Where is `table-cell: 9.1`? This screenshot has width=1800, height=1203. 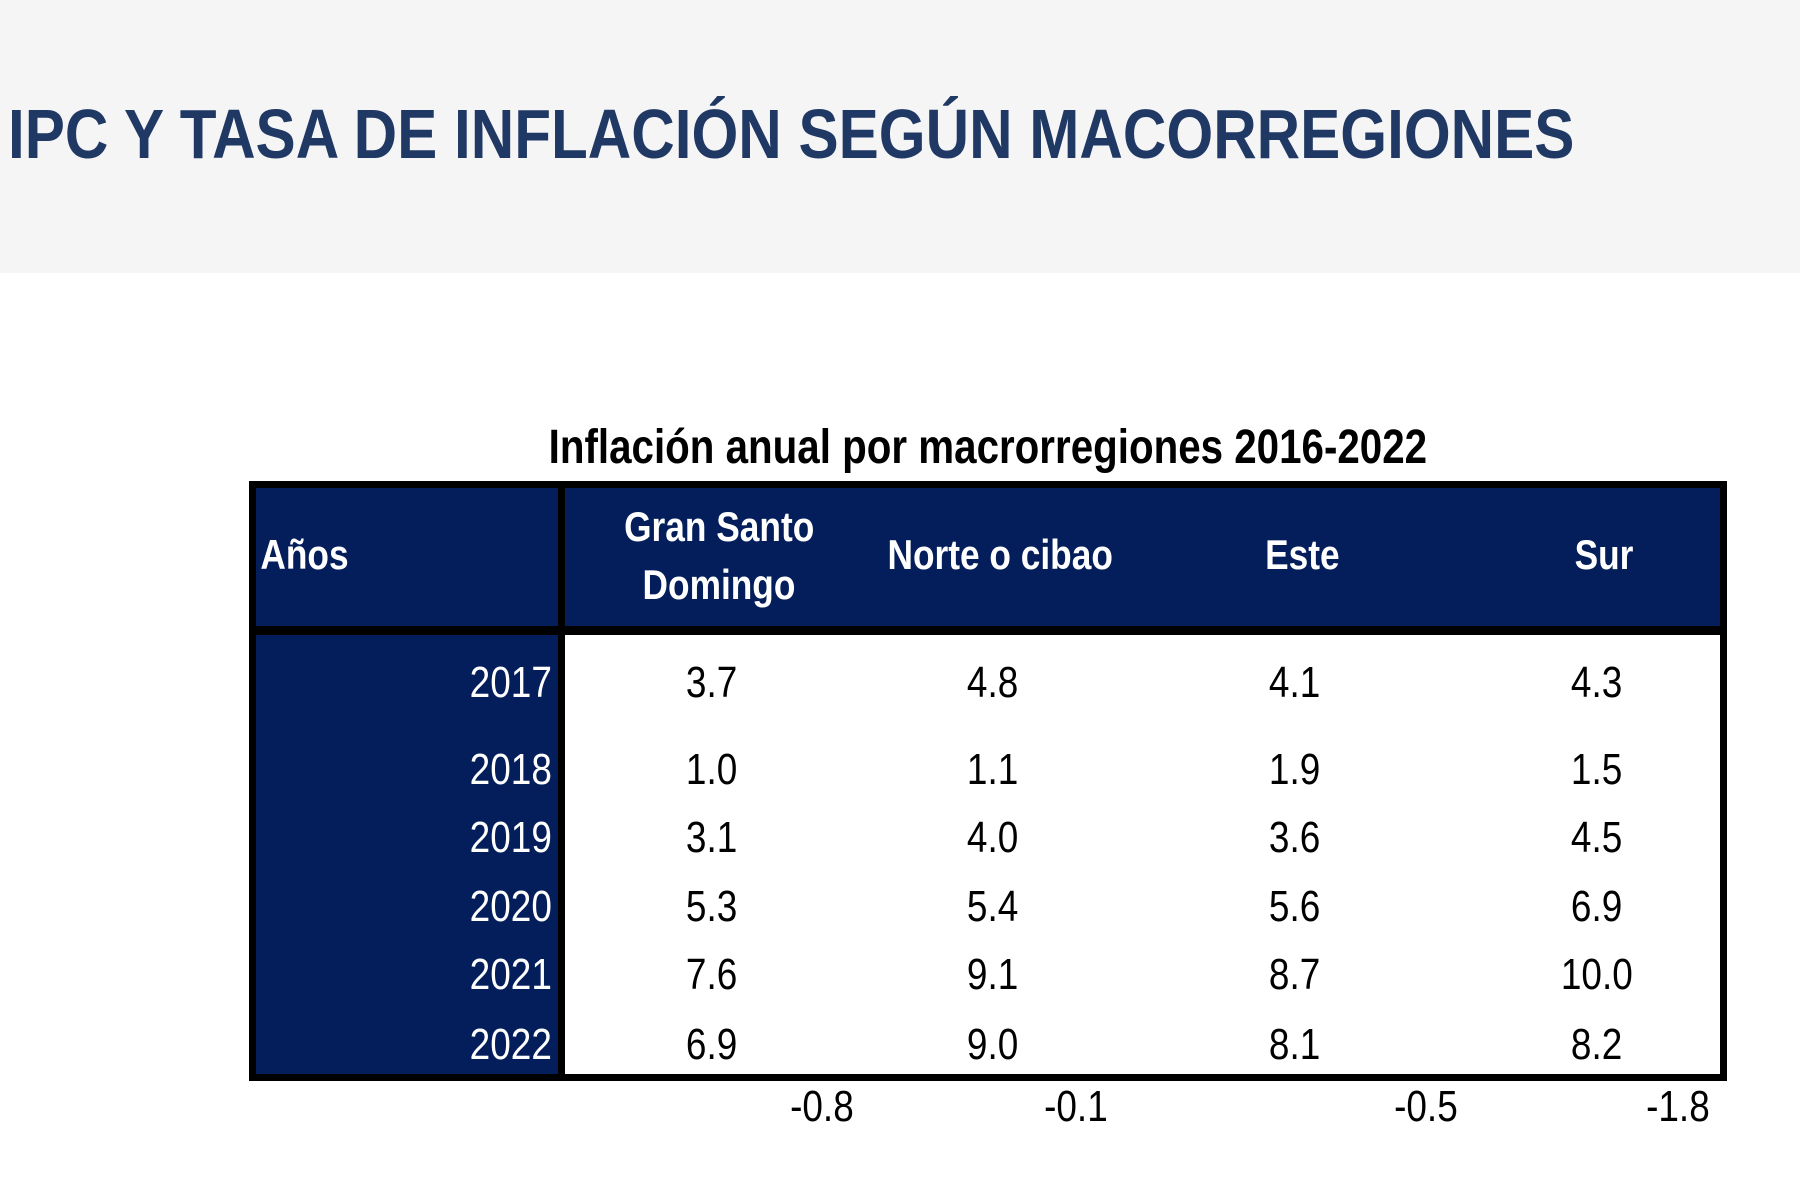 table-cell: 9.1 is located at coordinates (993, 974).